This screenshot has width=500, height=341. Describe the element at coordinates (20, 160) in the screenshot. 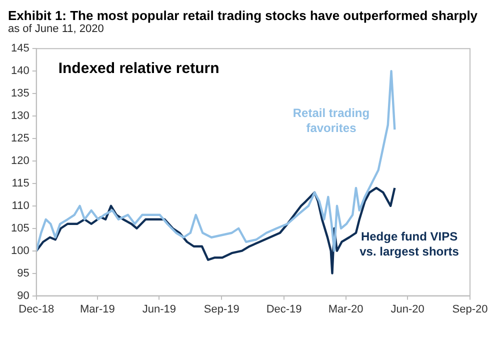

I see `y-tick-label: 120` at that location.